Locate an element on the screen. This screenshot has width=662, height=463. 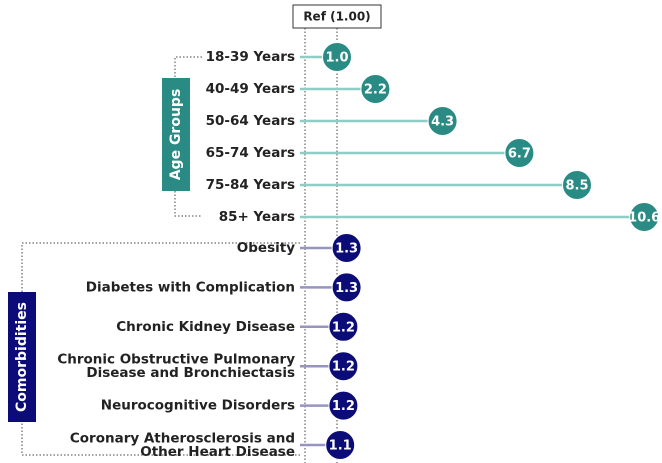
value-label: 8.5 is located at coordinates (576, 186).